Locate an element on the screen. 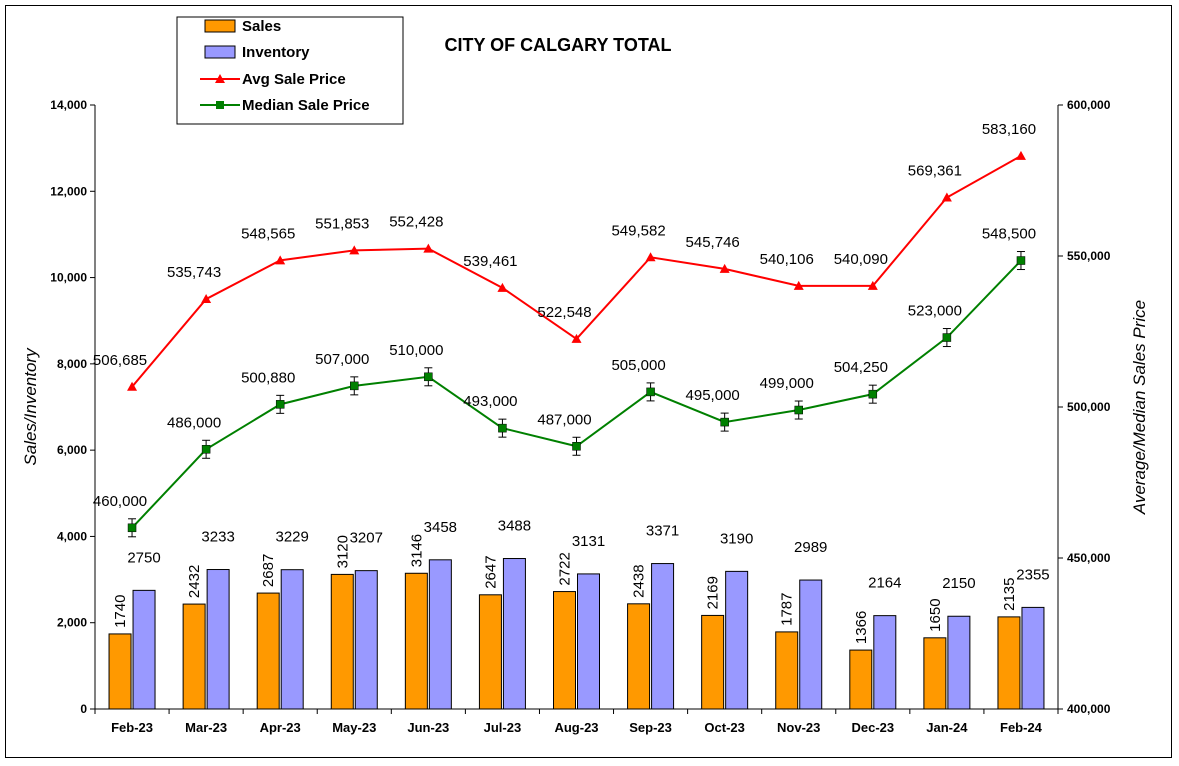 This screenshot has height=766, width=1179. median-price-label: 499,000 is located at coordinates (787, 383).